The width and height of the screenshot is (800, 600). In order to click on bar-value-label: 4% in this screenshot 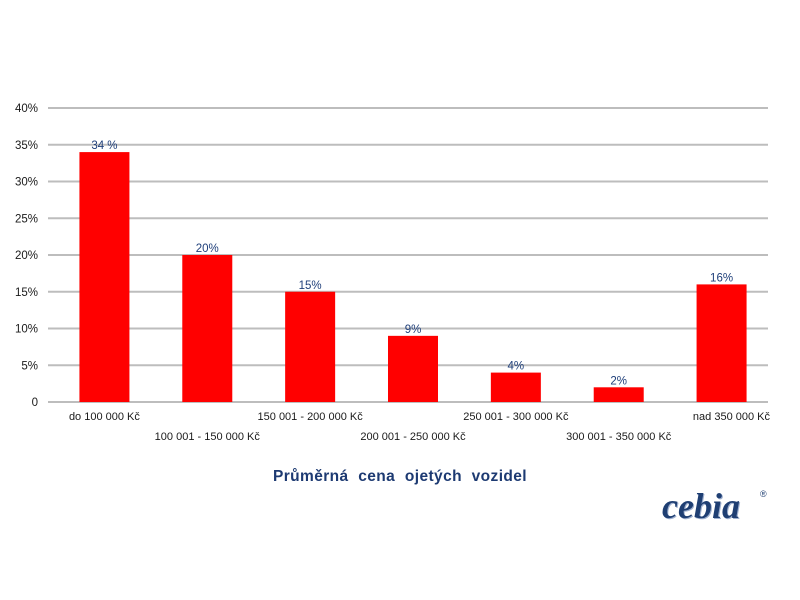, I will do `click(516, 367)`.